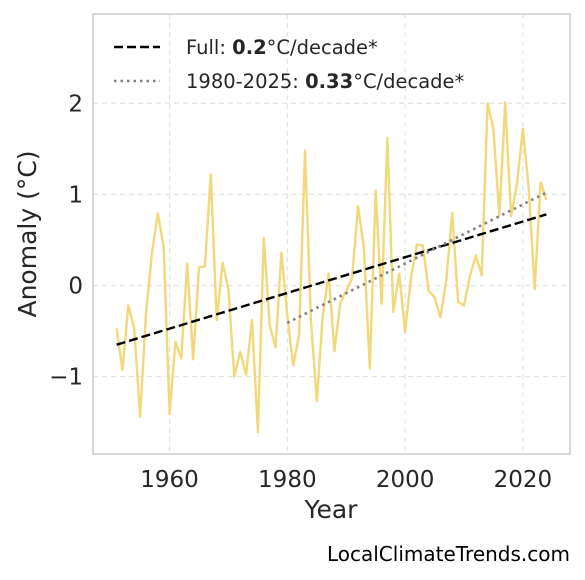 The height and width of the screenshot is (580, 585). What do you see at coordinates (282, 47) in the screenshot?
I see `legend-label-full: Full: 0.2°C/decade*` at bounding box center [282, 47].